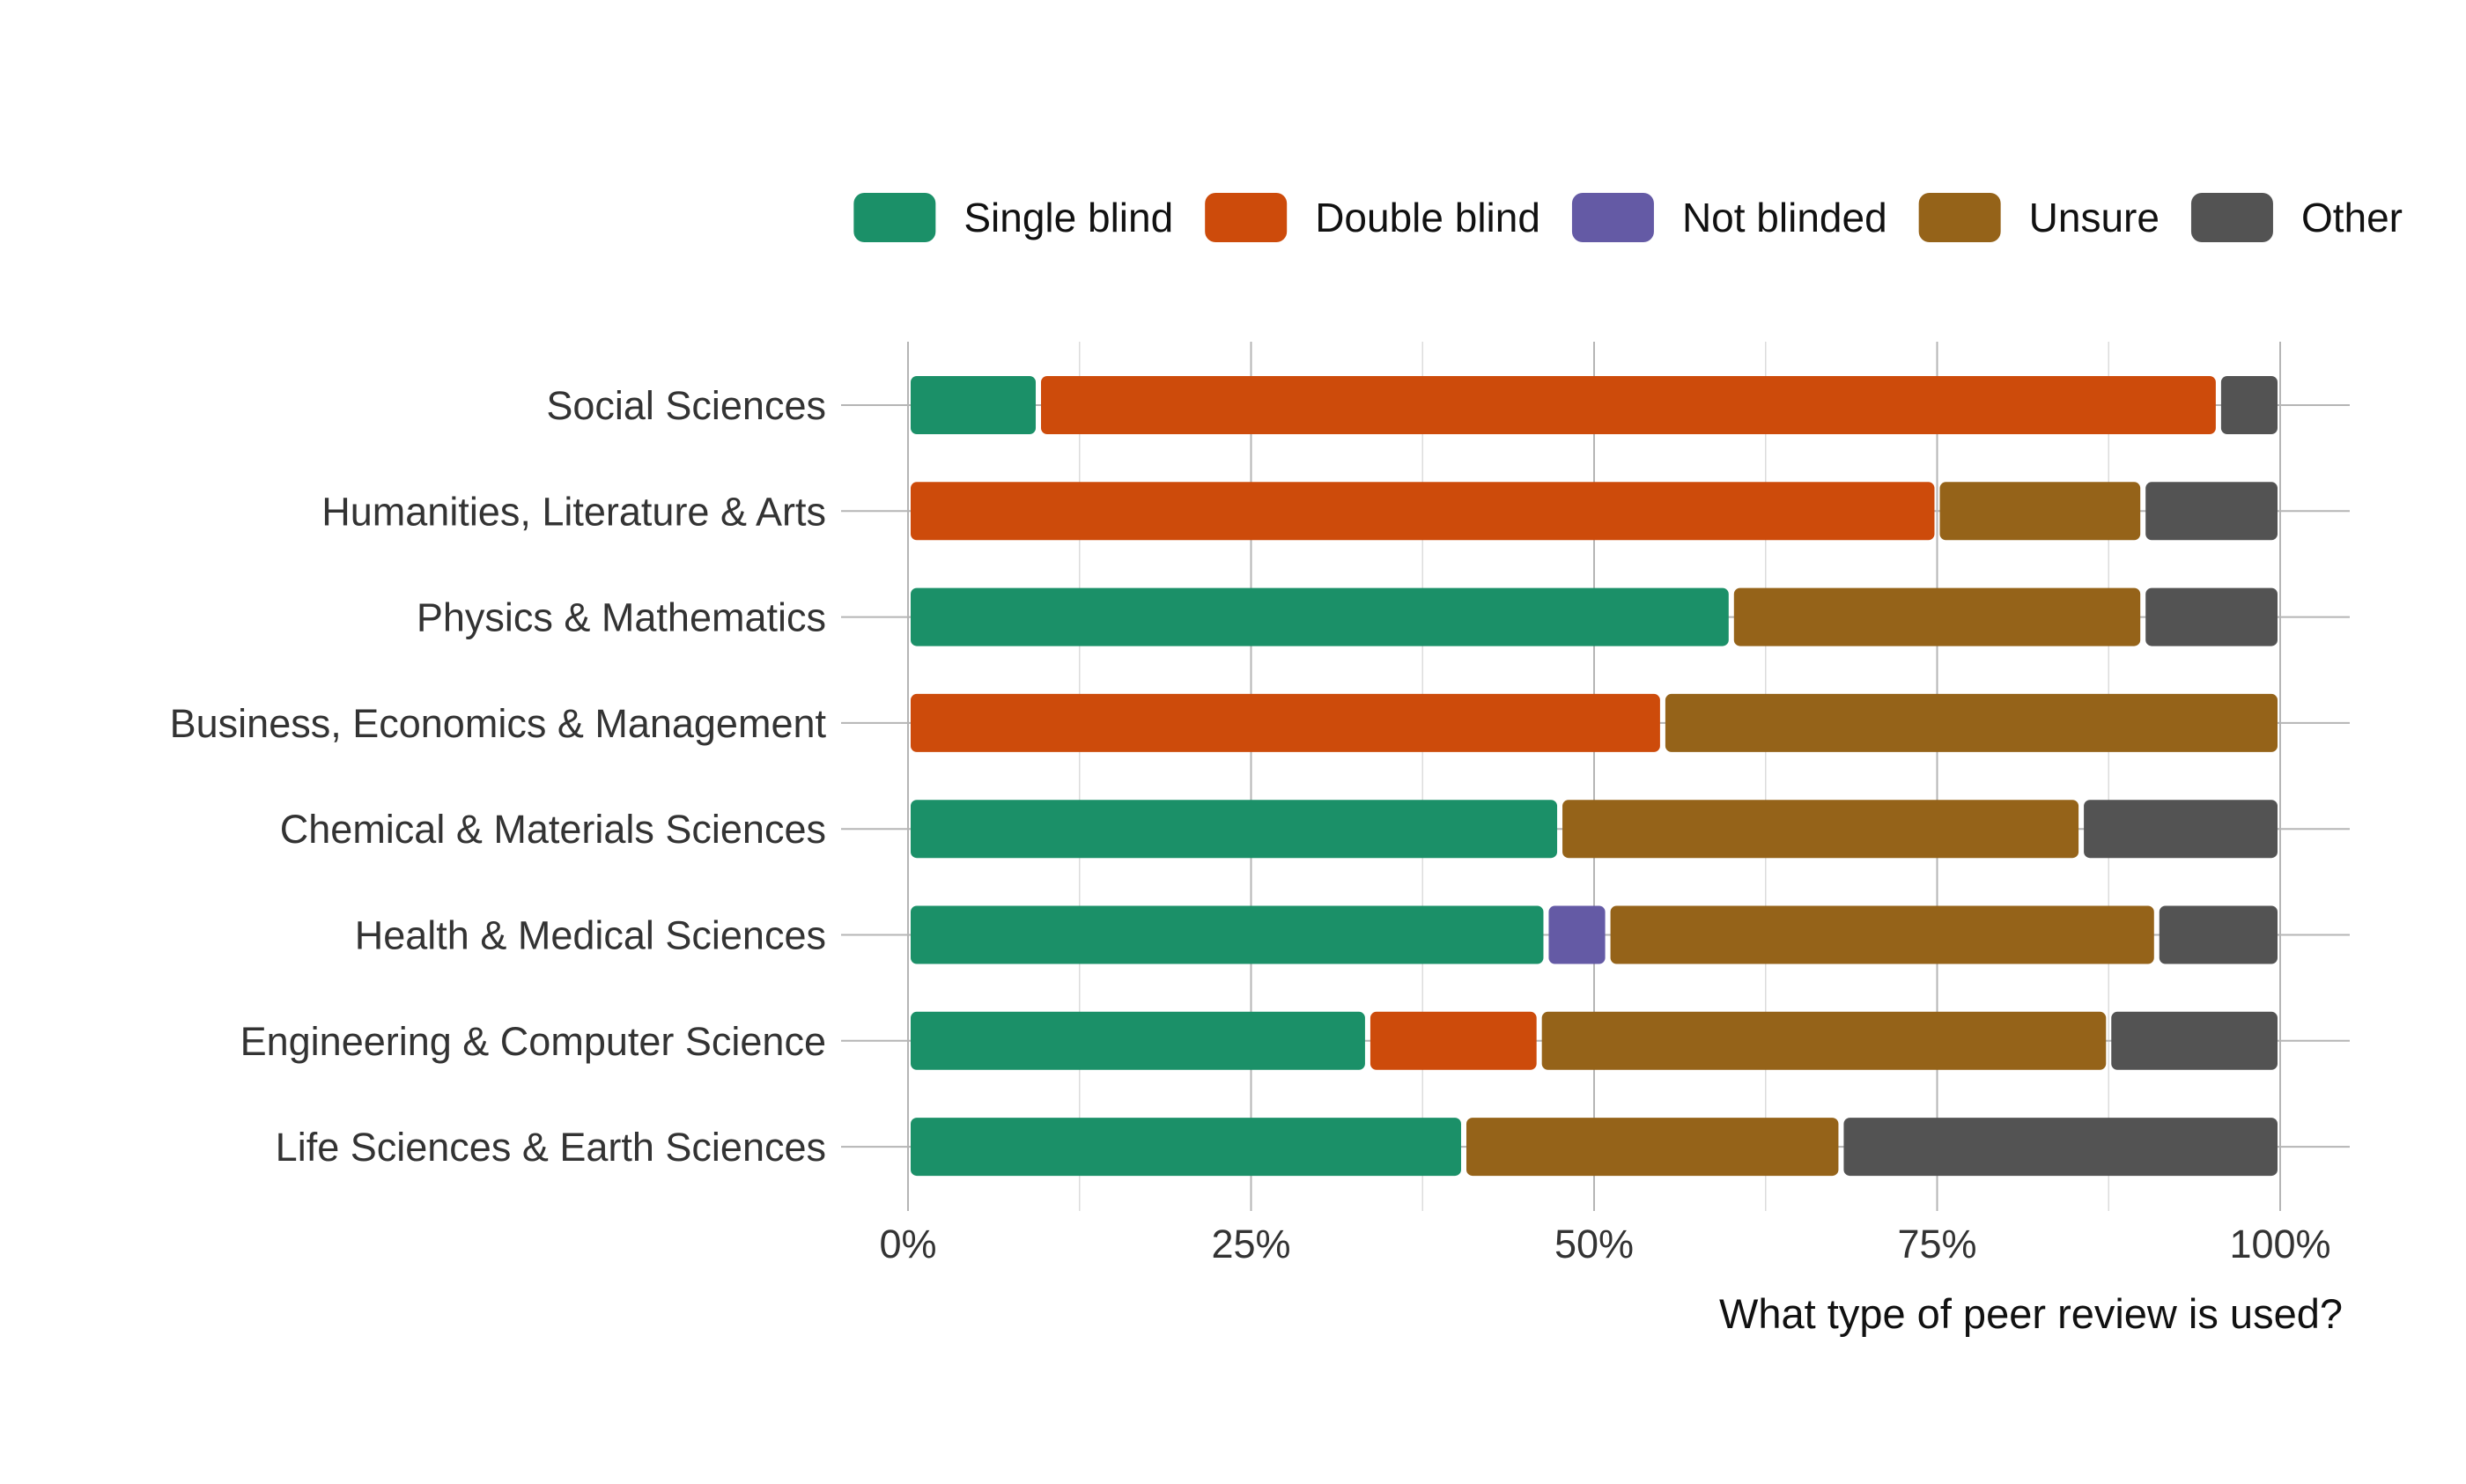  Describe the element at coordinates (621, 617) in the screenshot. I see `category-label-physics-and-mathematics: Physics & Mathematics` at that location.